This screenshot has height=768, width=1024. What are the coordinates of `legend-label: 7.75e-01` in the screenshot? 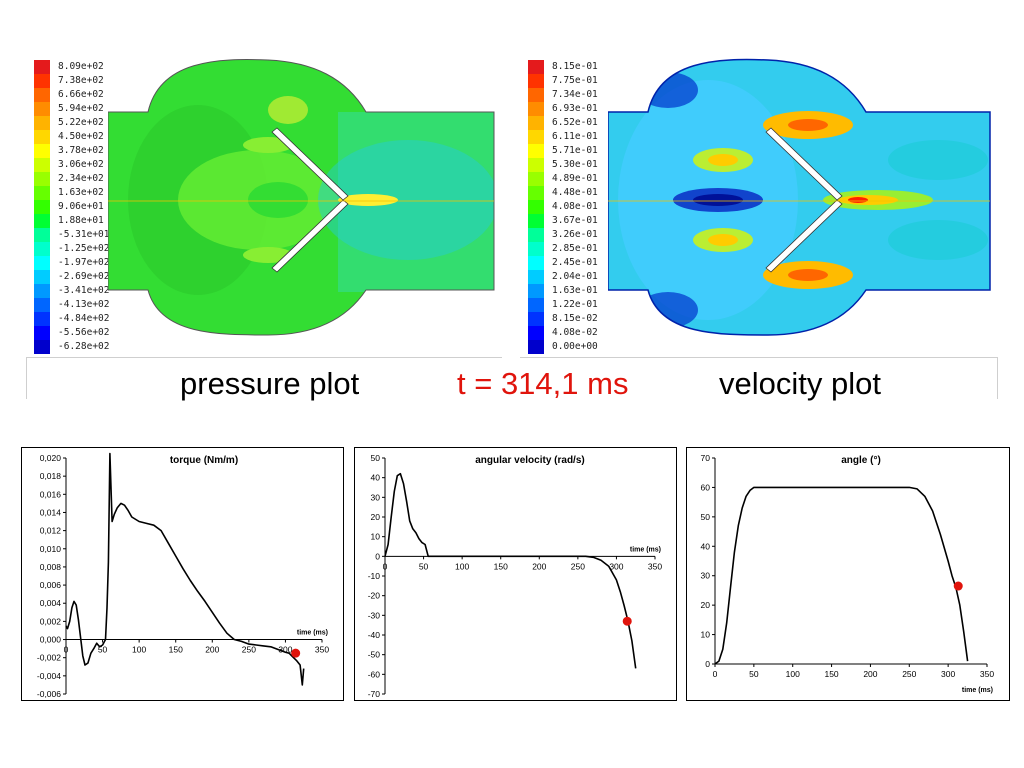 It's located at (575, 80).